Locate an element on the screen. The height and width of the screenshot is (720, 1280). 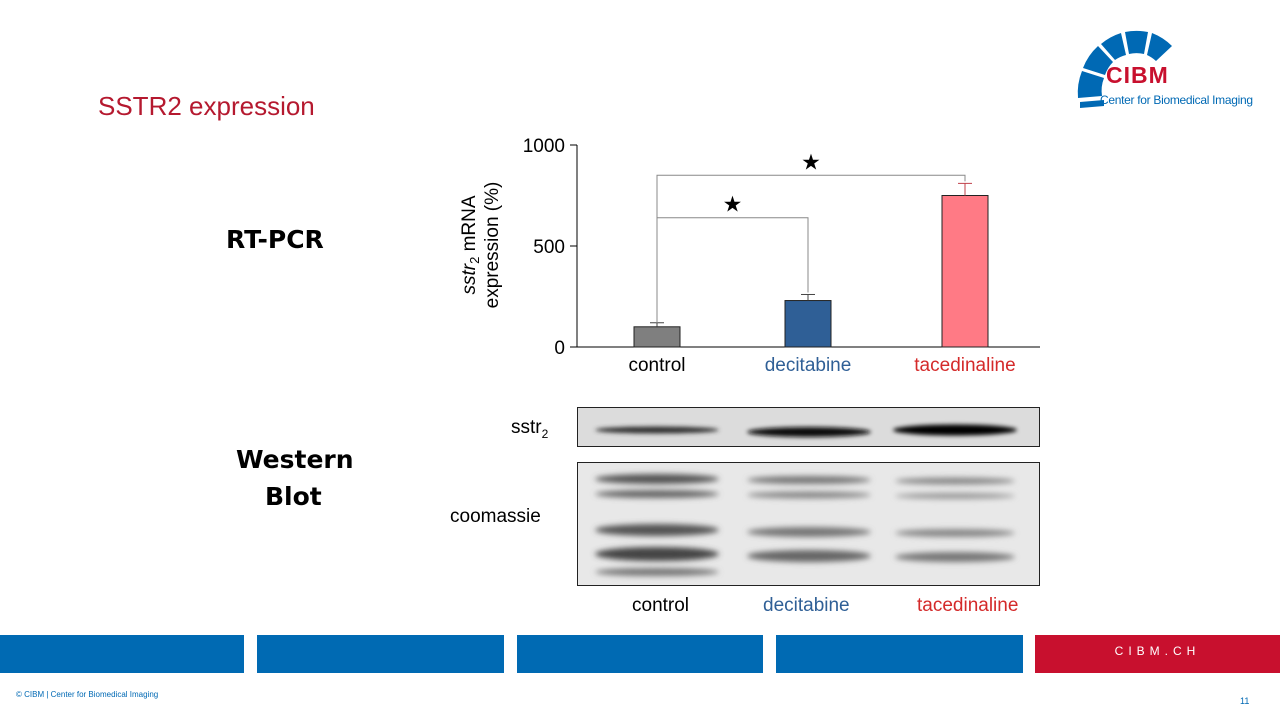
sstr2-band-label: sstr2 is located at coordinates (530, 429).